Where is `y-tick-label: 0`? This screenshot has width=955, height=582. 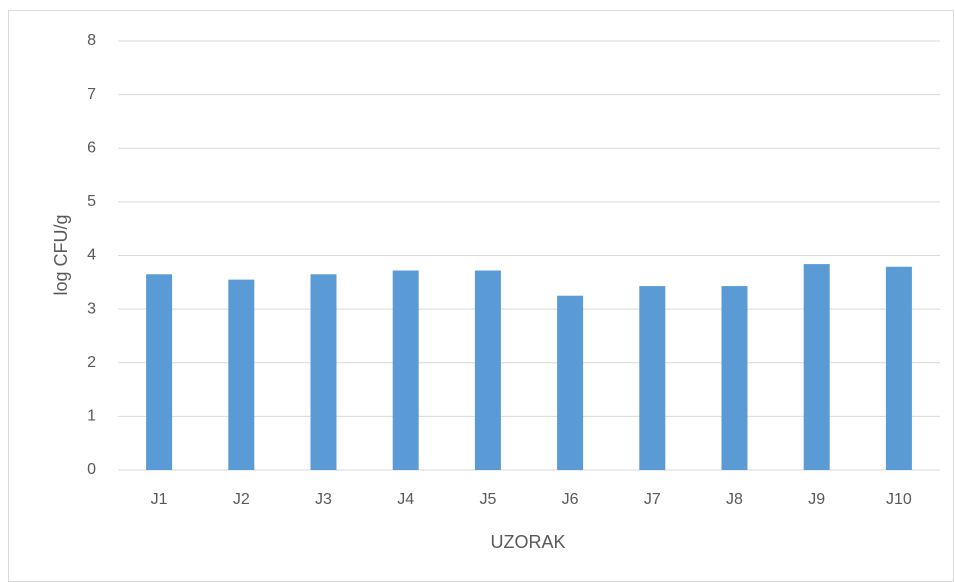 y-tick-label: 0 is located at coordinates (91, 469).